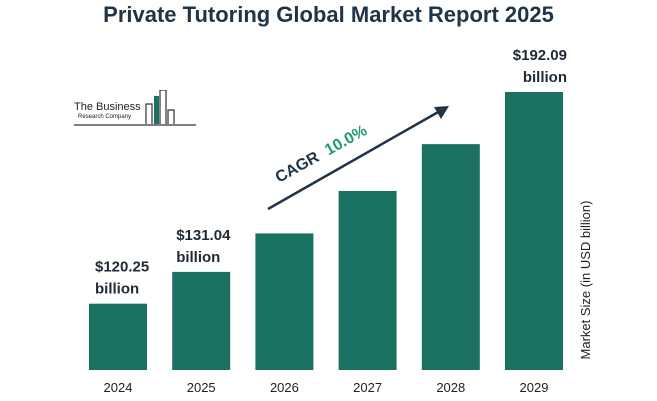  Describe the element at coordinates (367, 387) in the screenshot. I see `x-tick-2027: 2027` at that location.